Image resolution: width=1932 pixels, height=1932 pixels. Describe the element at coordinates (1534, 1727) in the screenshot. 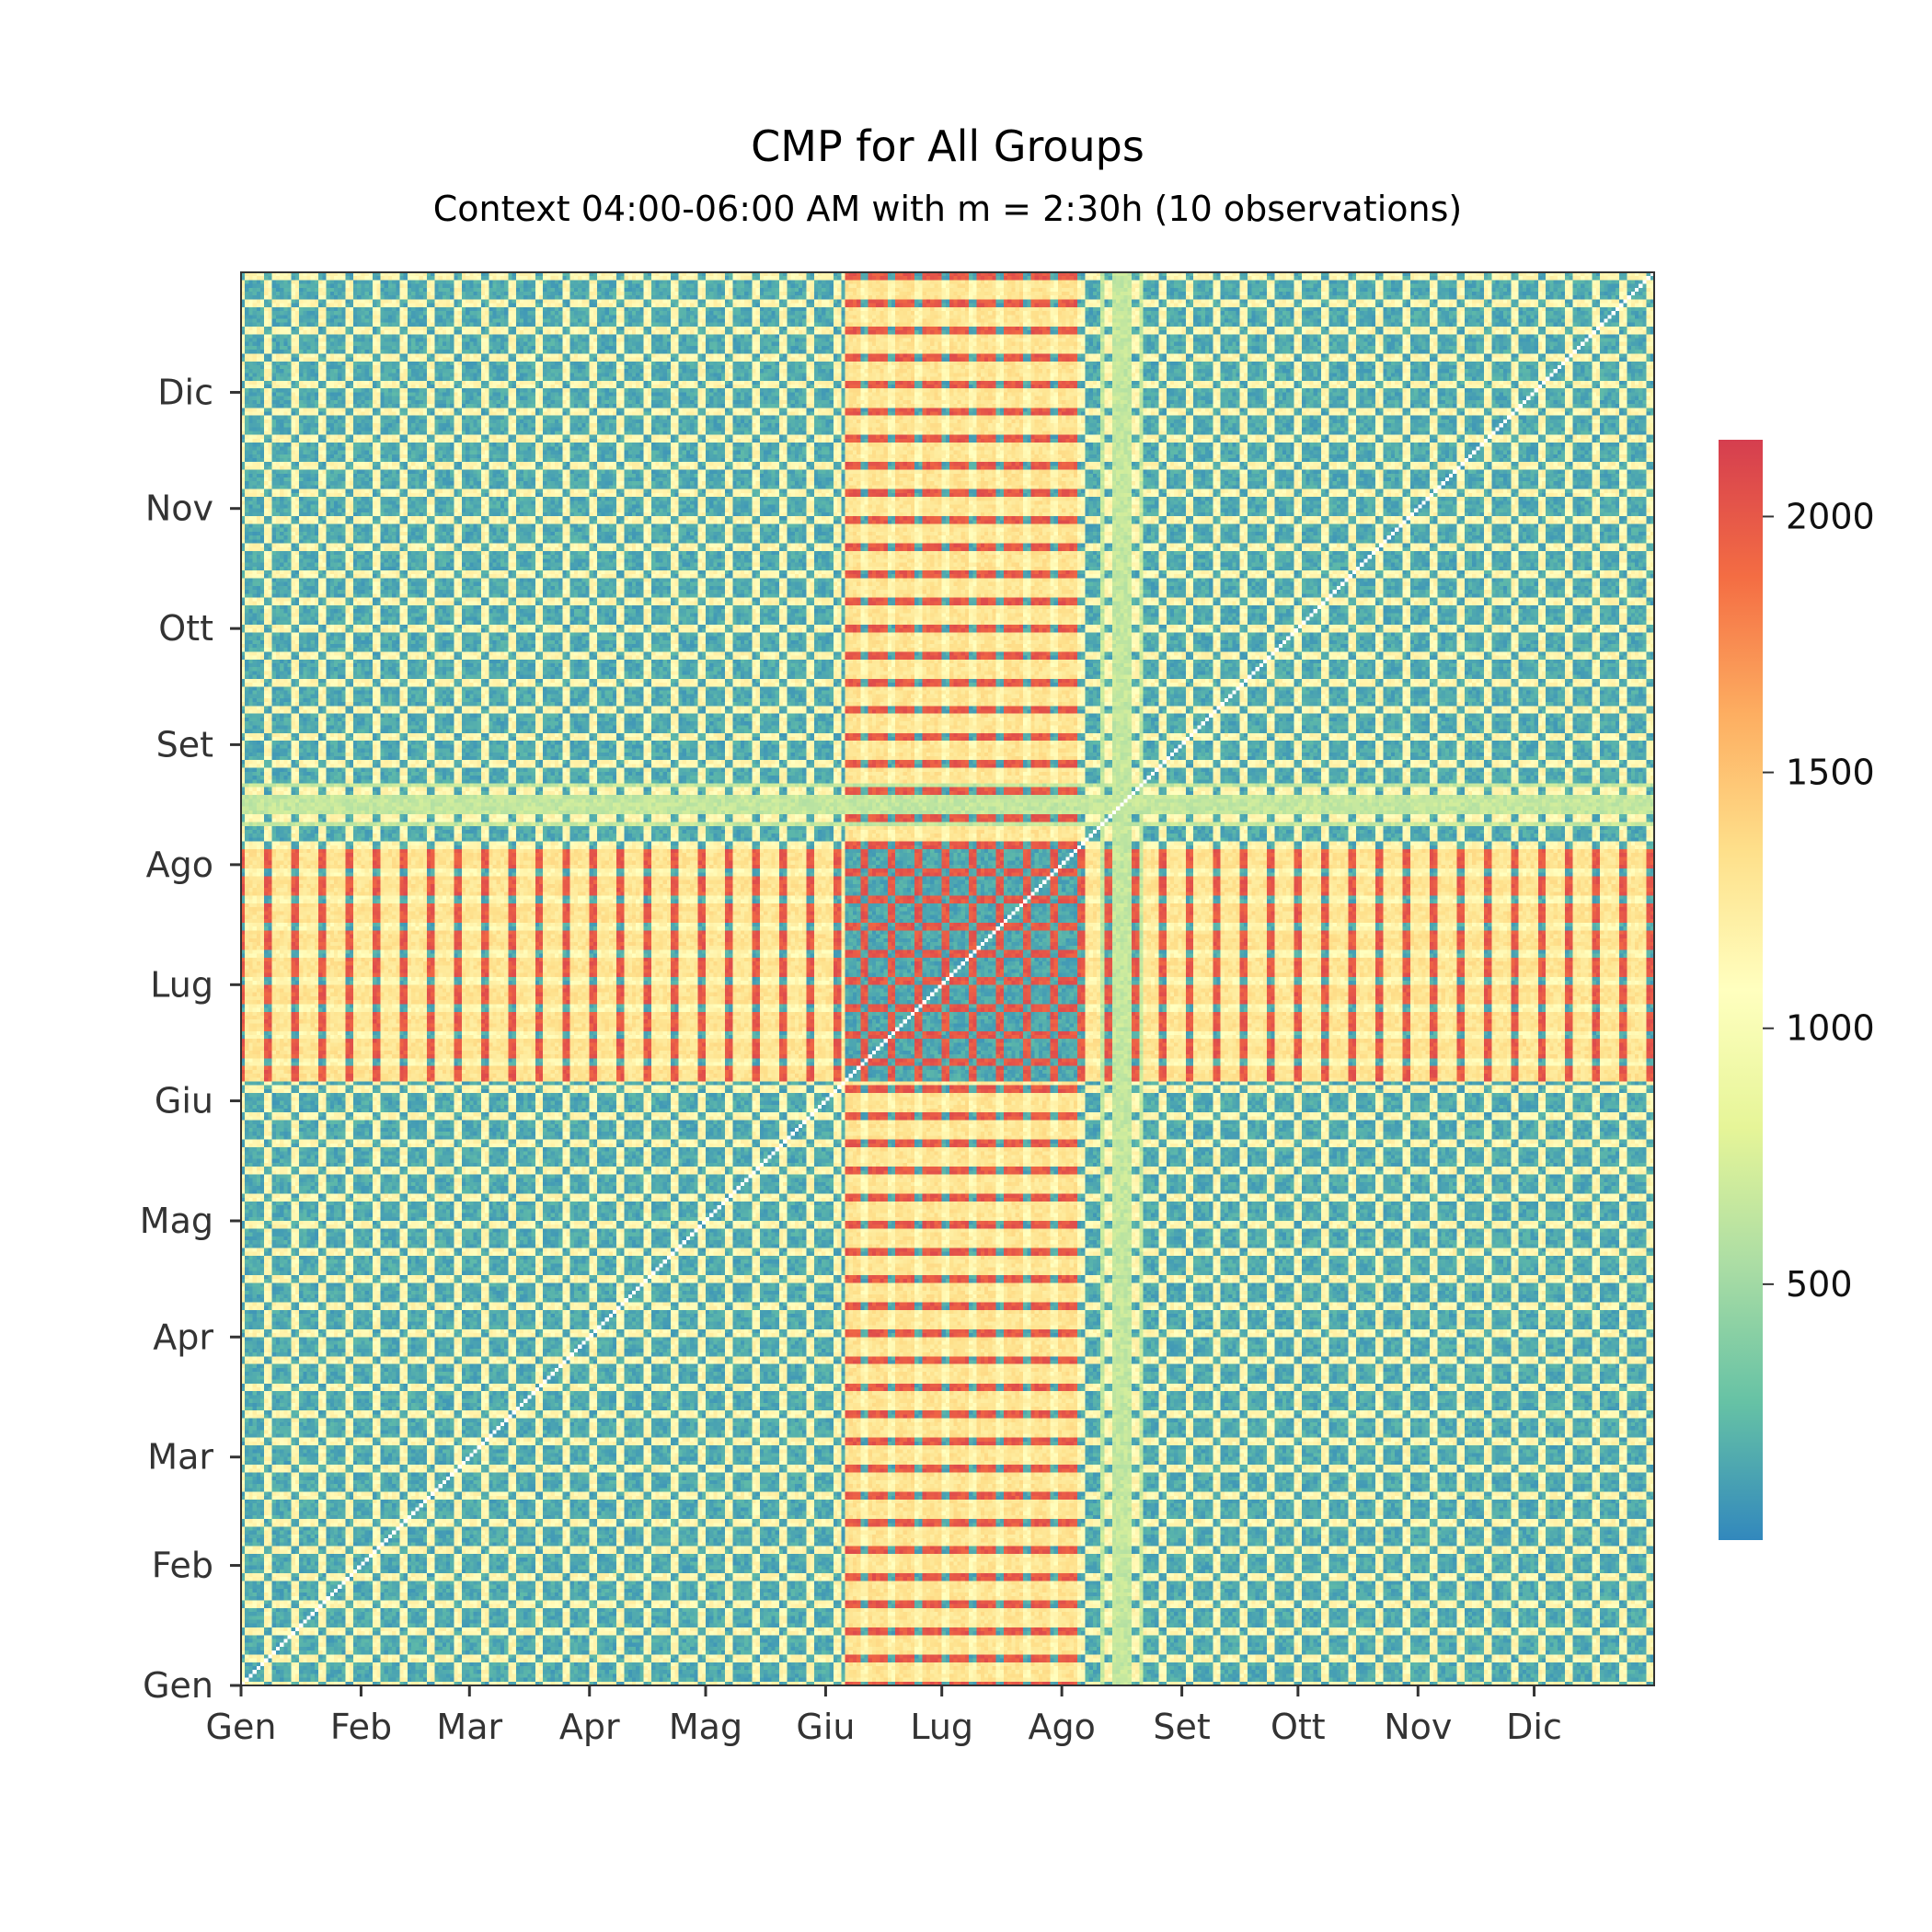

I see `x-tick-label: Dic` at that location.